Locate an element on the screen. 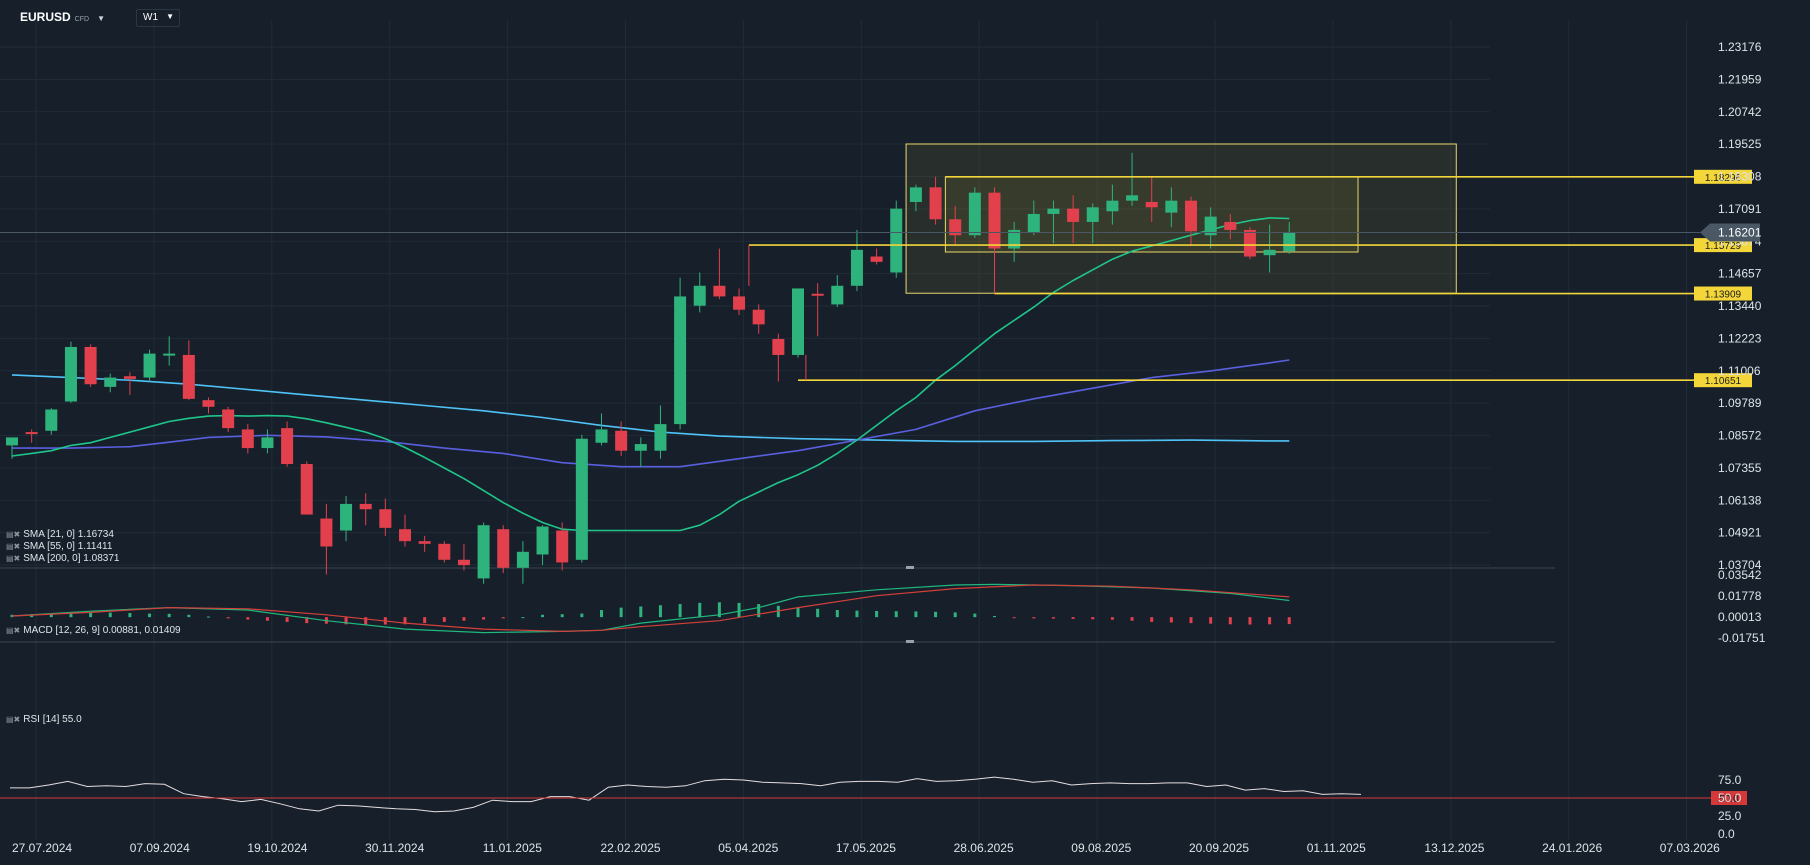 Image resolution: width=1810 pixels, height=865 pixels. sma55-legend: ▤✖ SMA [55, 0] 1.11411 is located at coordinates (59, 546).